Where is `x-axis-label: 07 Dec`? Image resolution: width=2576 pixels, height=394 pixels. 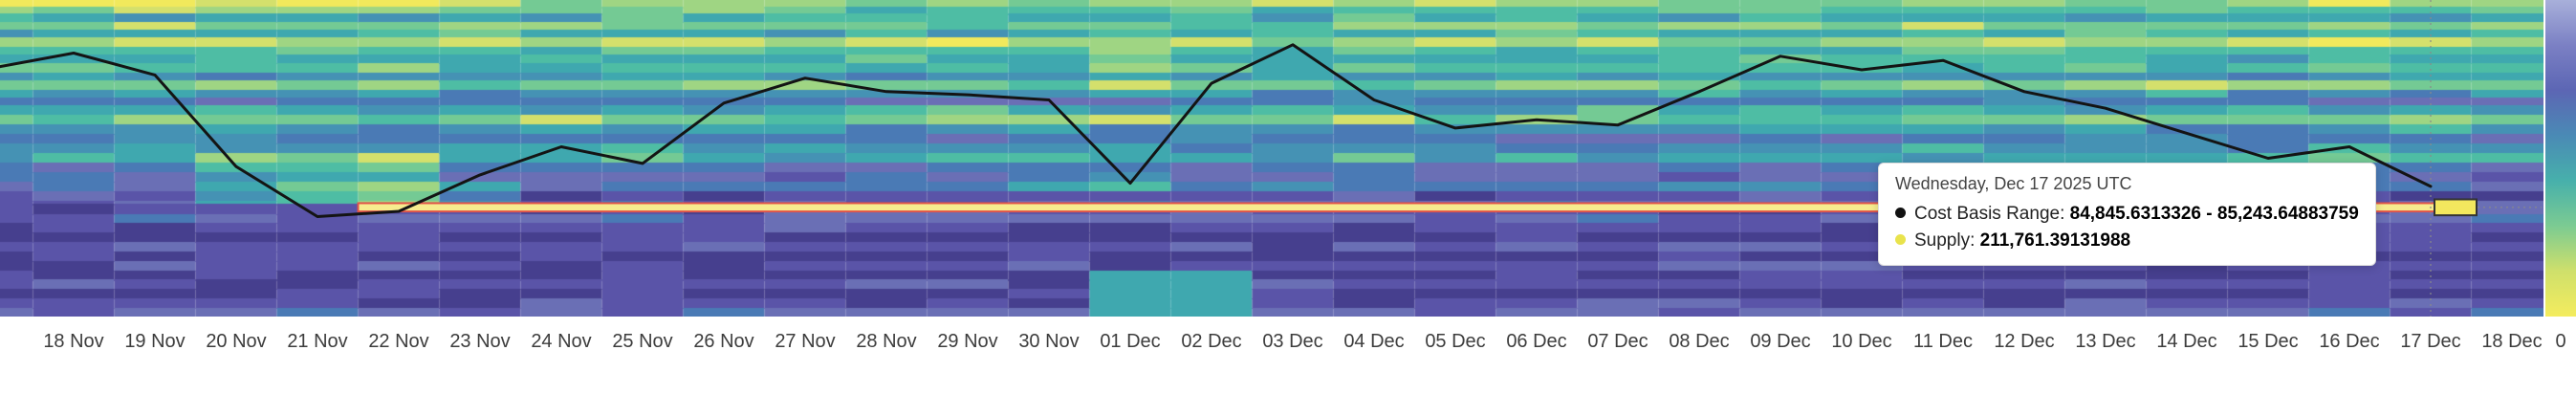
x-axis-label: 07 Dec is located at coordinates (1617, 341).